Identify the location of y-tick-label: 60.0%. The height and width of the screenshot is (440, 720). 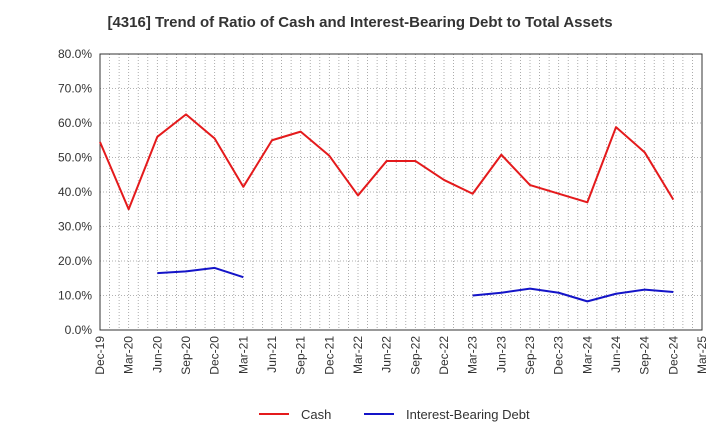
(75, 123).